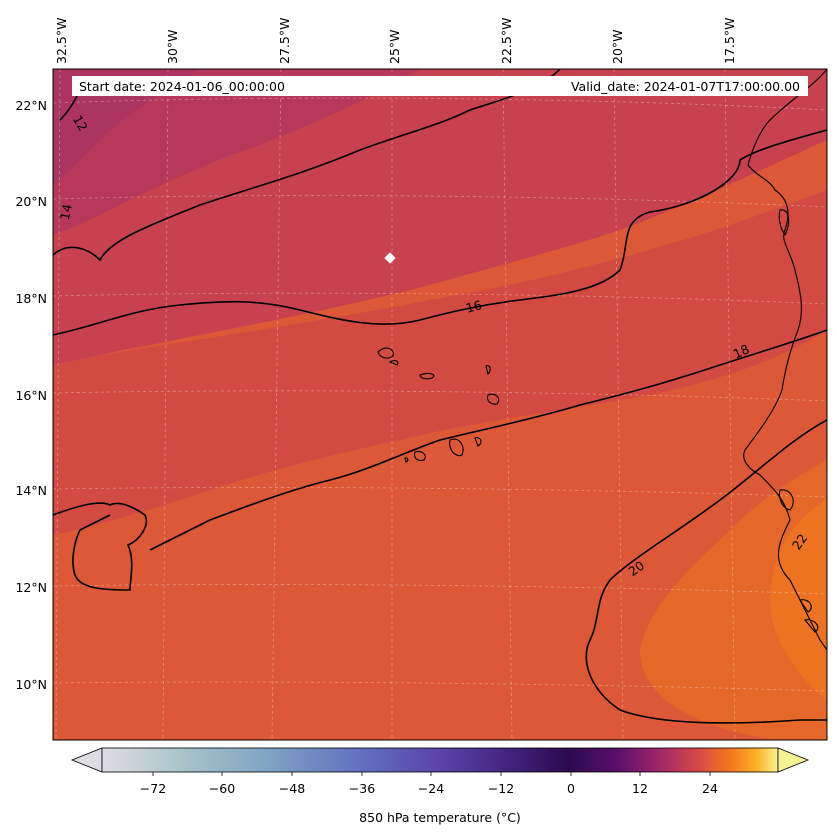  What do you see at coordinates (506, 41) in the screenshot?
I see `lon-label-22-5w: 22.5°W` at bounding box center [506, 41].